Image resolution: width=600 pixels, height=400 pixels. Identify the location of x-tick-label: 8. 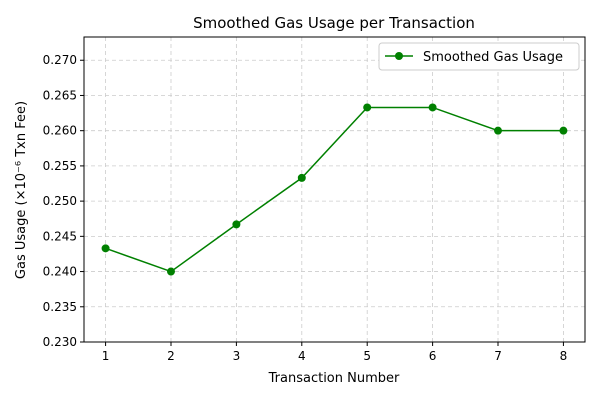
(564, 356).